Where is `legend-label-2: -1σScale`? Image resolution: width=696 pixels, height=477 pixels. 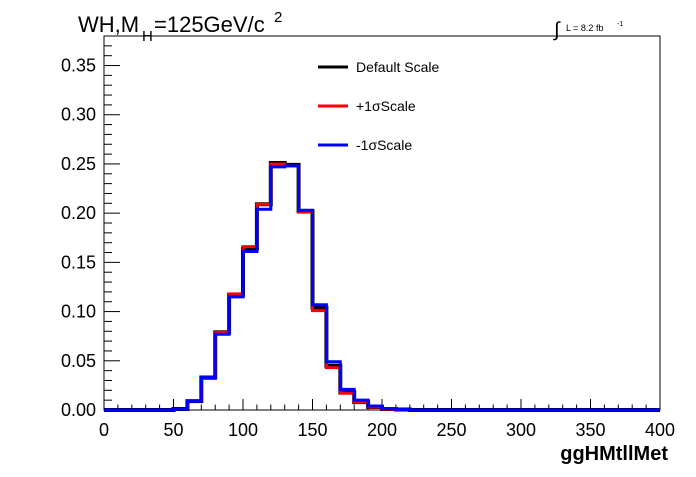 legend-label-2: -1σScale is located at coordinates (384, 145).